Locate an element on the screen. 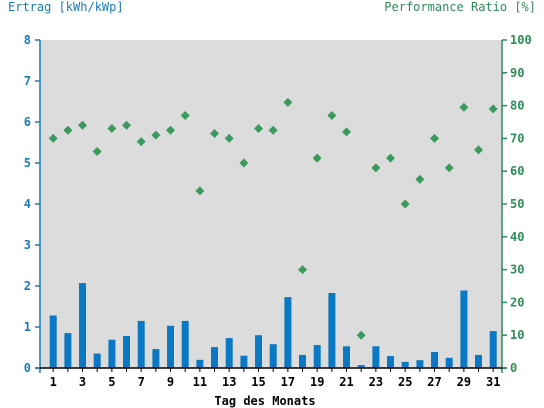  x-tick-label: 13 is located at coordinates (229, 382).